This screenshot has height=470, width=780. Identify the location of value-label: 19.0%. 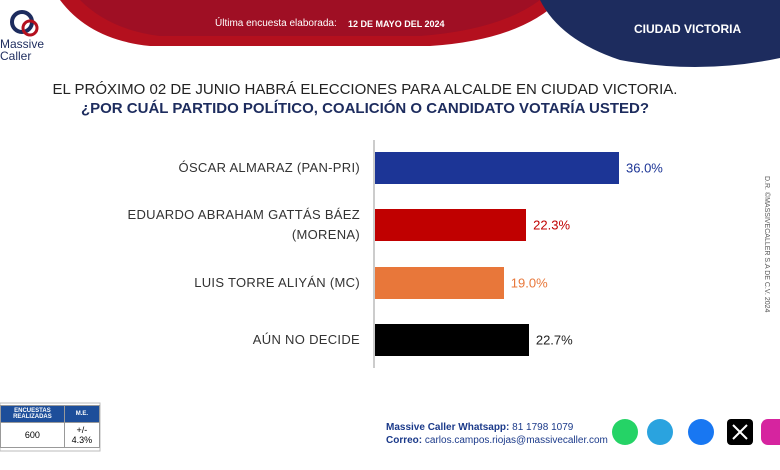
(529, 283).